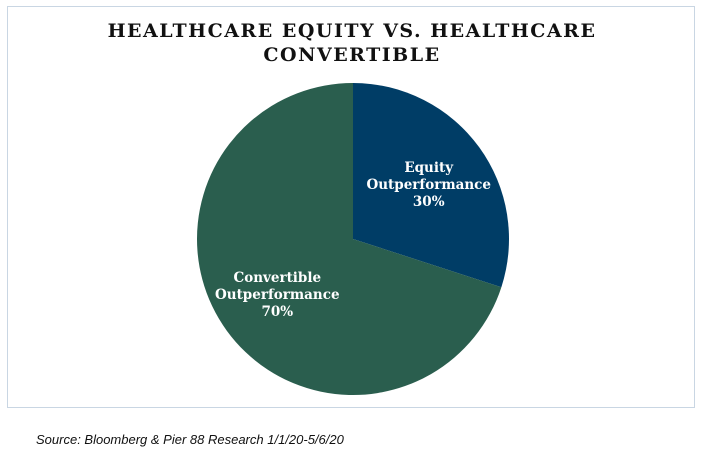 This screenshot has height=460, width=705. I want to click on slice-label-0: Equity Outperformance 30%, so click(428, 185).